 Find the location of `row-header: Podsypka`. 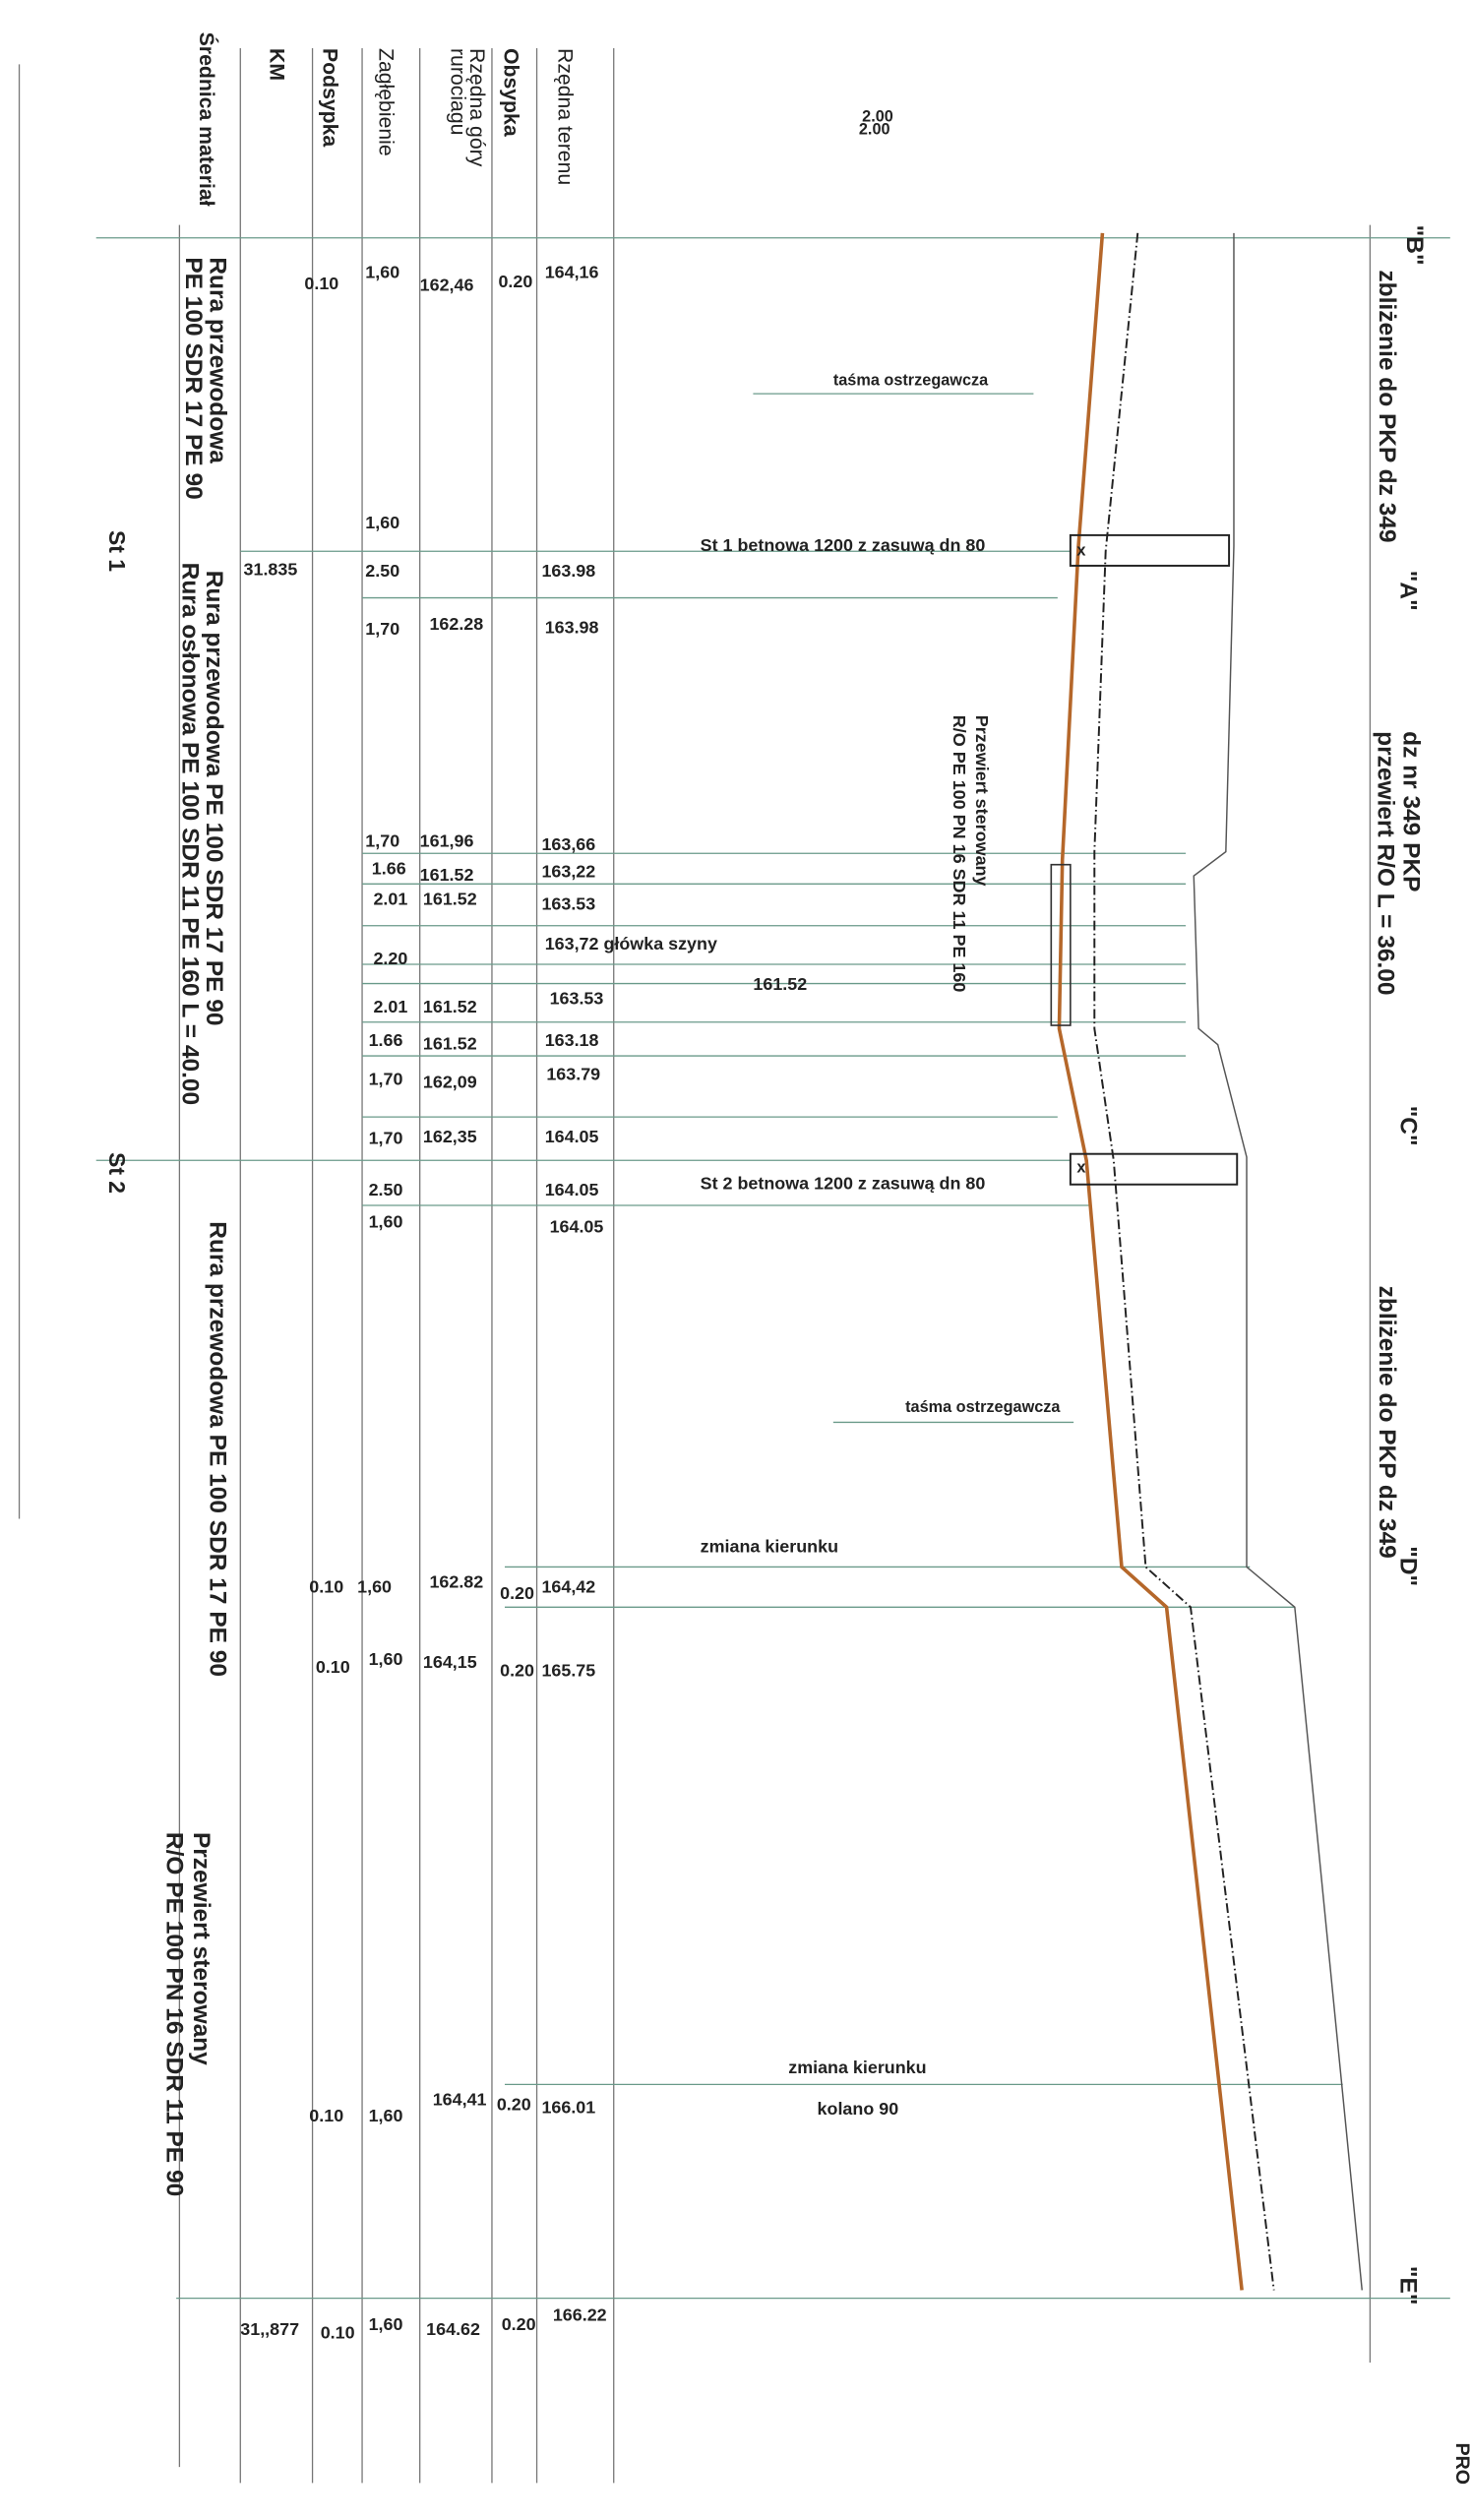

row-header: Podsypka is located at coordinates (329, 97).